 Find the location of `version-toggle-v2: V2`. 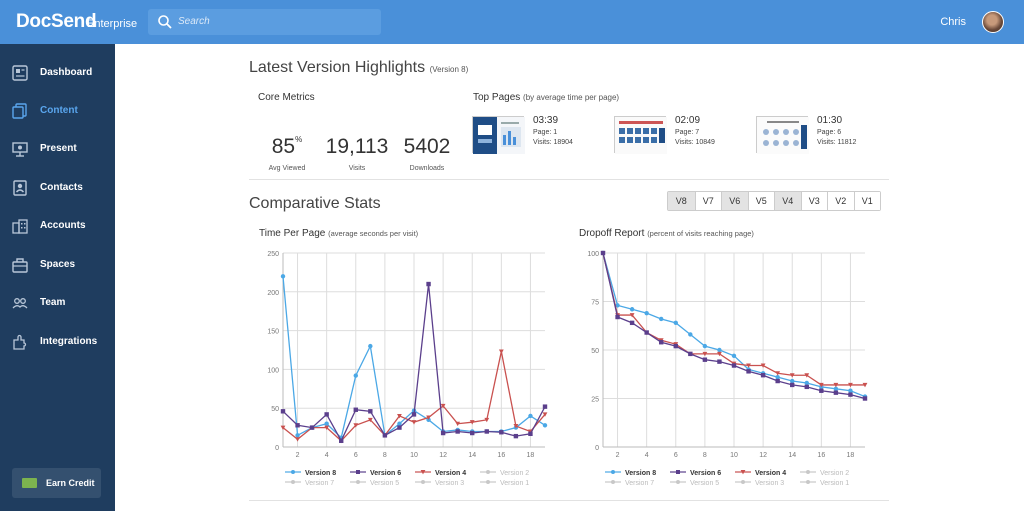

version-toggle-v2: V2 is located at coordinates (840, 201).